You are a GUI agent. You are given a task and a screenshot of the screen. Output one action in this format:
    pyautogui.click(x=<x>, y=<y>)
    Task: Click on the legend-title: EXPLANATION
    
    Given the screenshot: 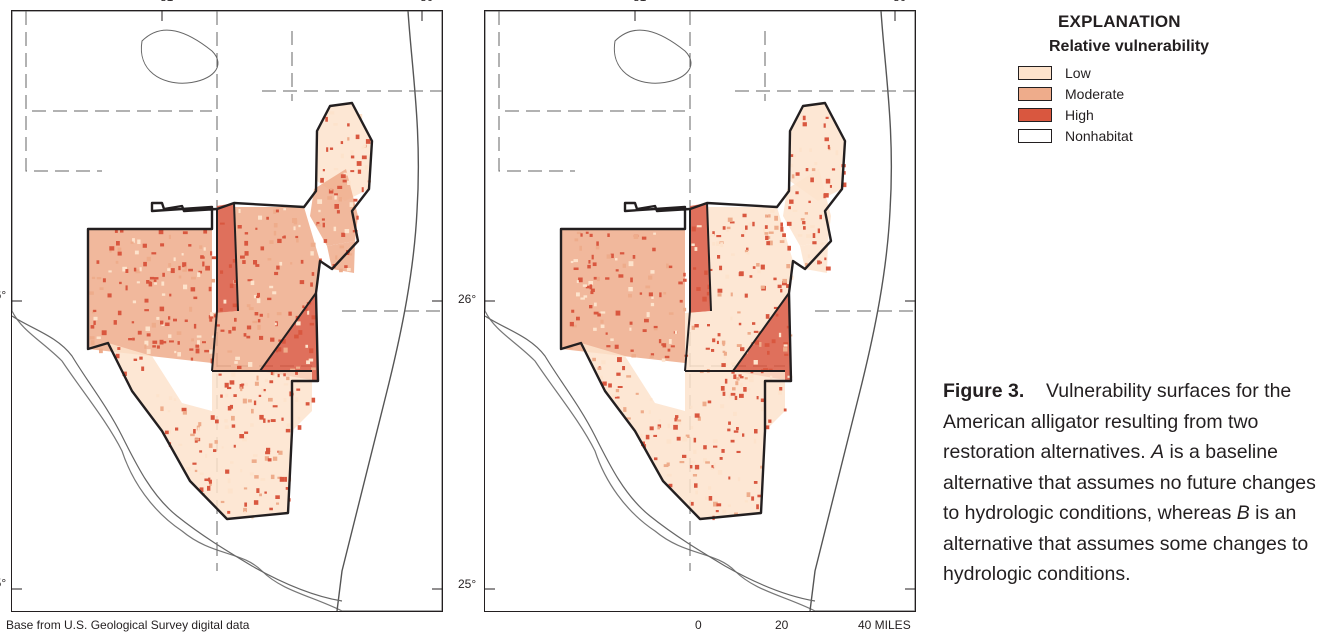 What is the action you would take?
    pyautogui.click(x=1119, y=21)
    